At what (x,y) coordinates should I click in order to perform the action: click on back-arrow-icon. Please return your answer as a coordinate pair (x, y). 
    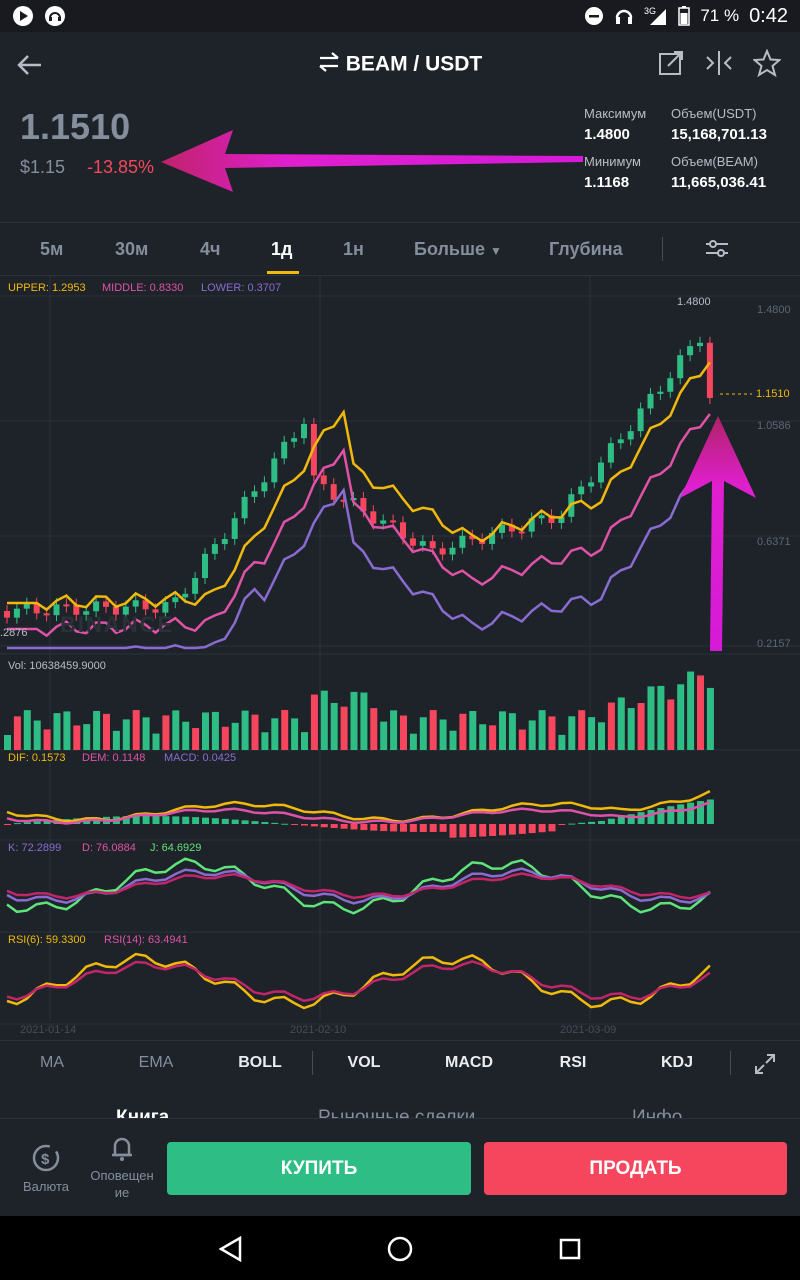
    Looking at the image, I should click on (29, 65).